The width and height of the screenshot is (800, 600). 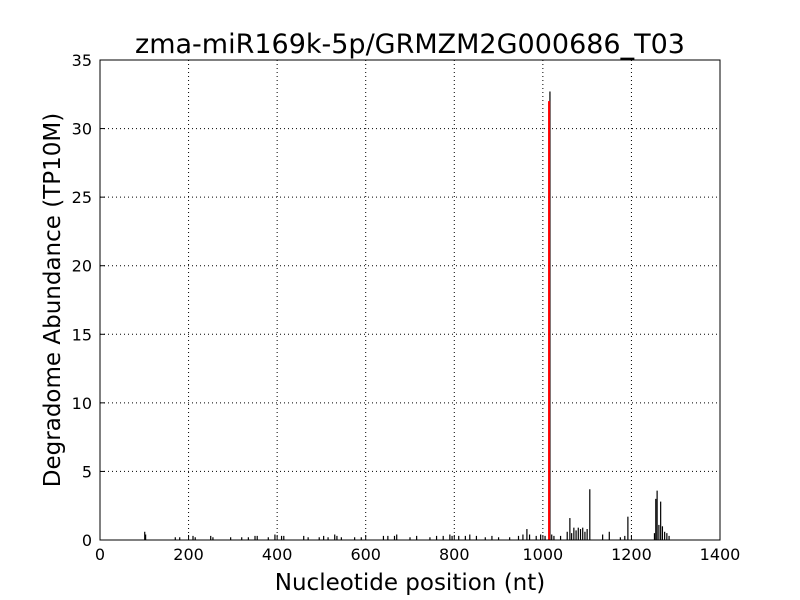 What do you see at coordinates (82, 60) in the screenshot?
I see `y-tick-label: 35` at bounding box center [82, 60].